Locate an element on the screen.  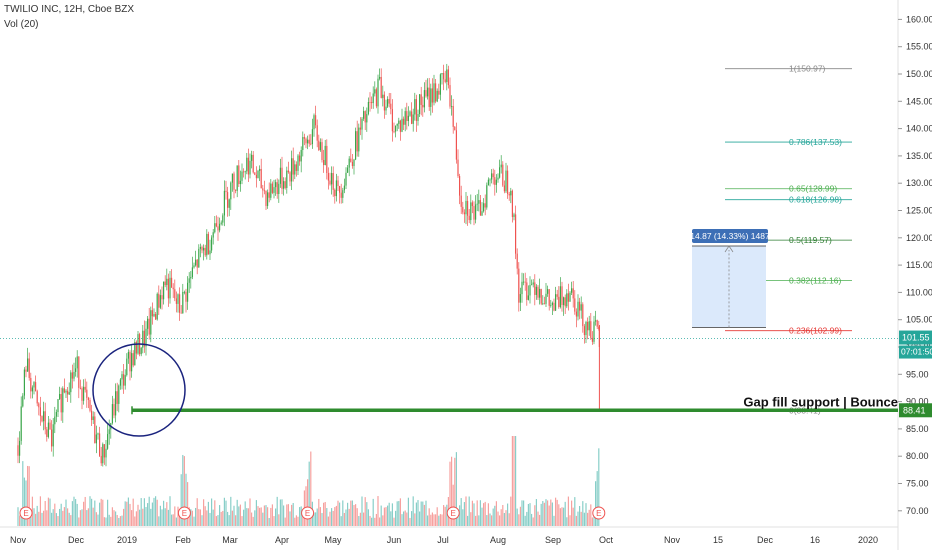
fib-level-label: 0.65(128.99) is located at coordinates (813, 189).